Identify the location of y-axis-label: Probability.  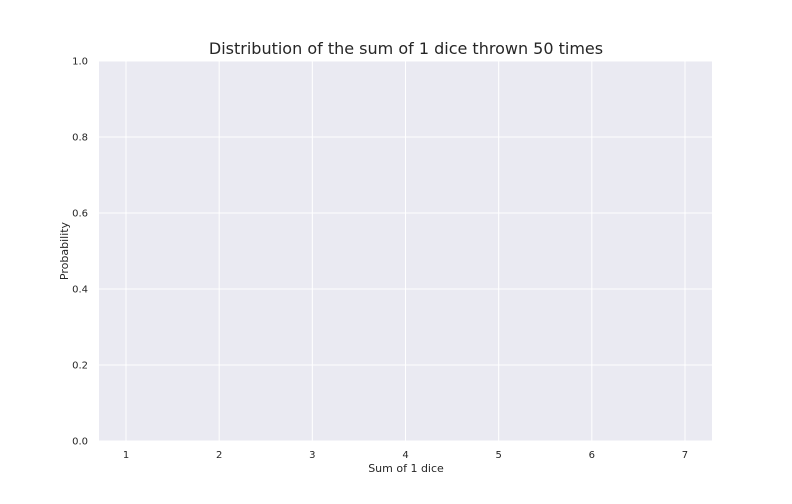
(64, 250).